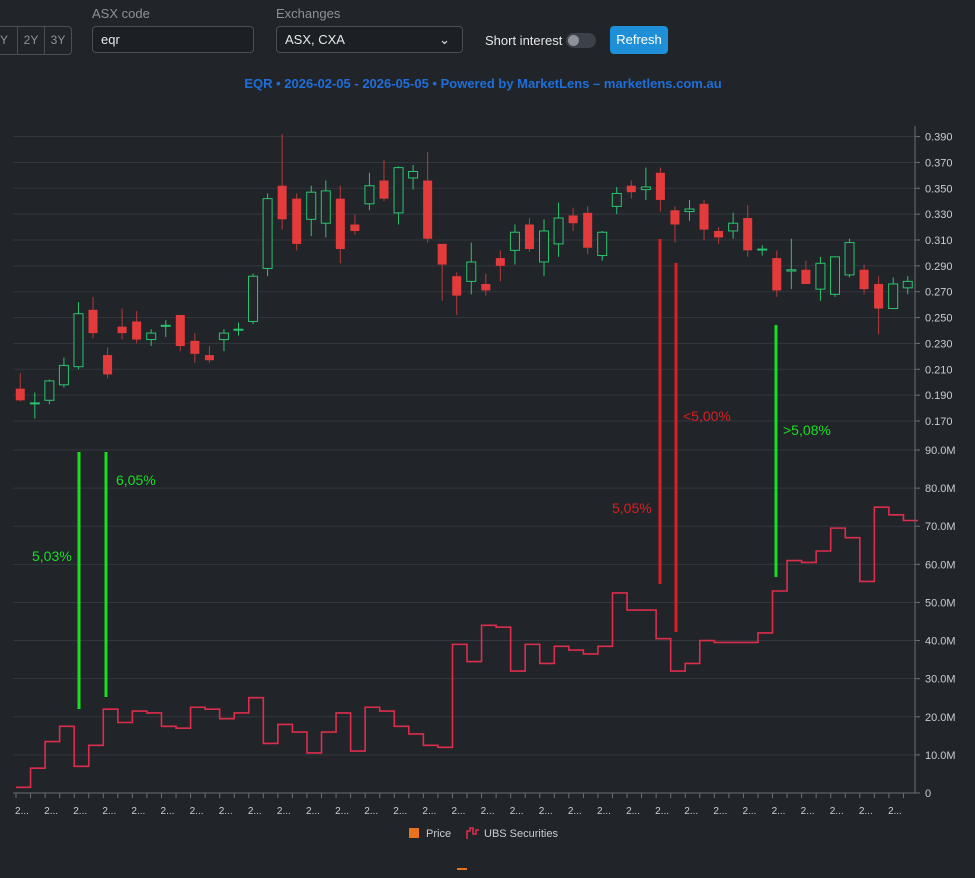  I want to click on legend: Price UBS Securities, so click(483, 833).